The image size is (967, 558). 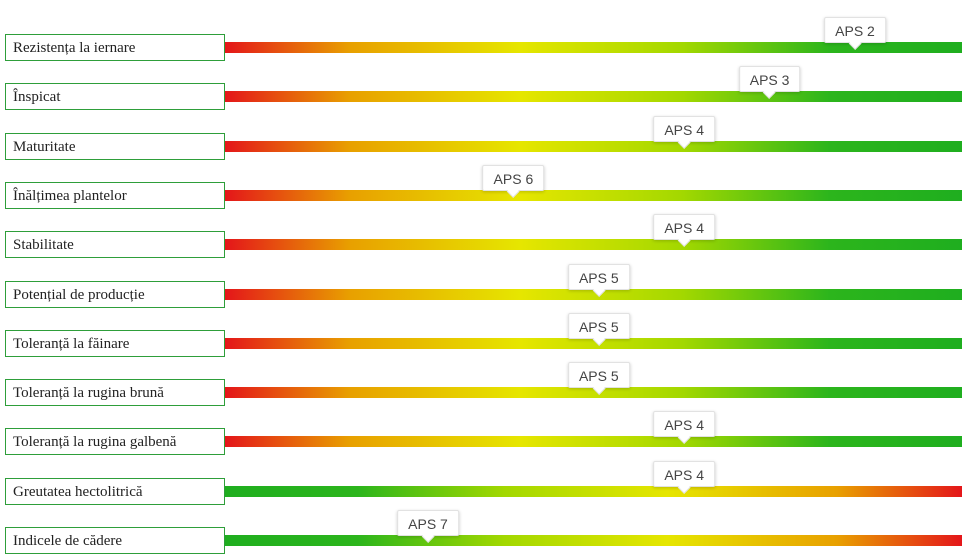 I want to click on rating-marker: APS 7, so click(x=428, y=526).